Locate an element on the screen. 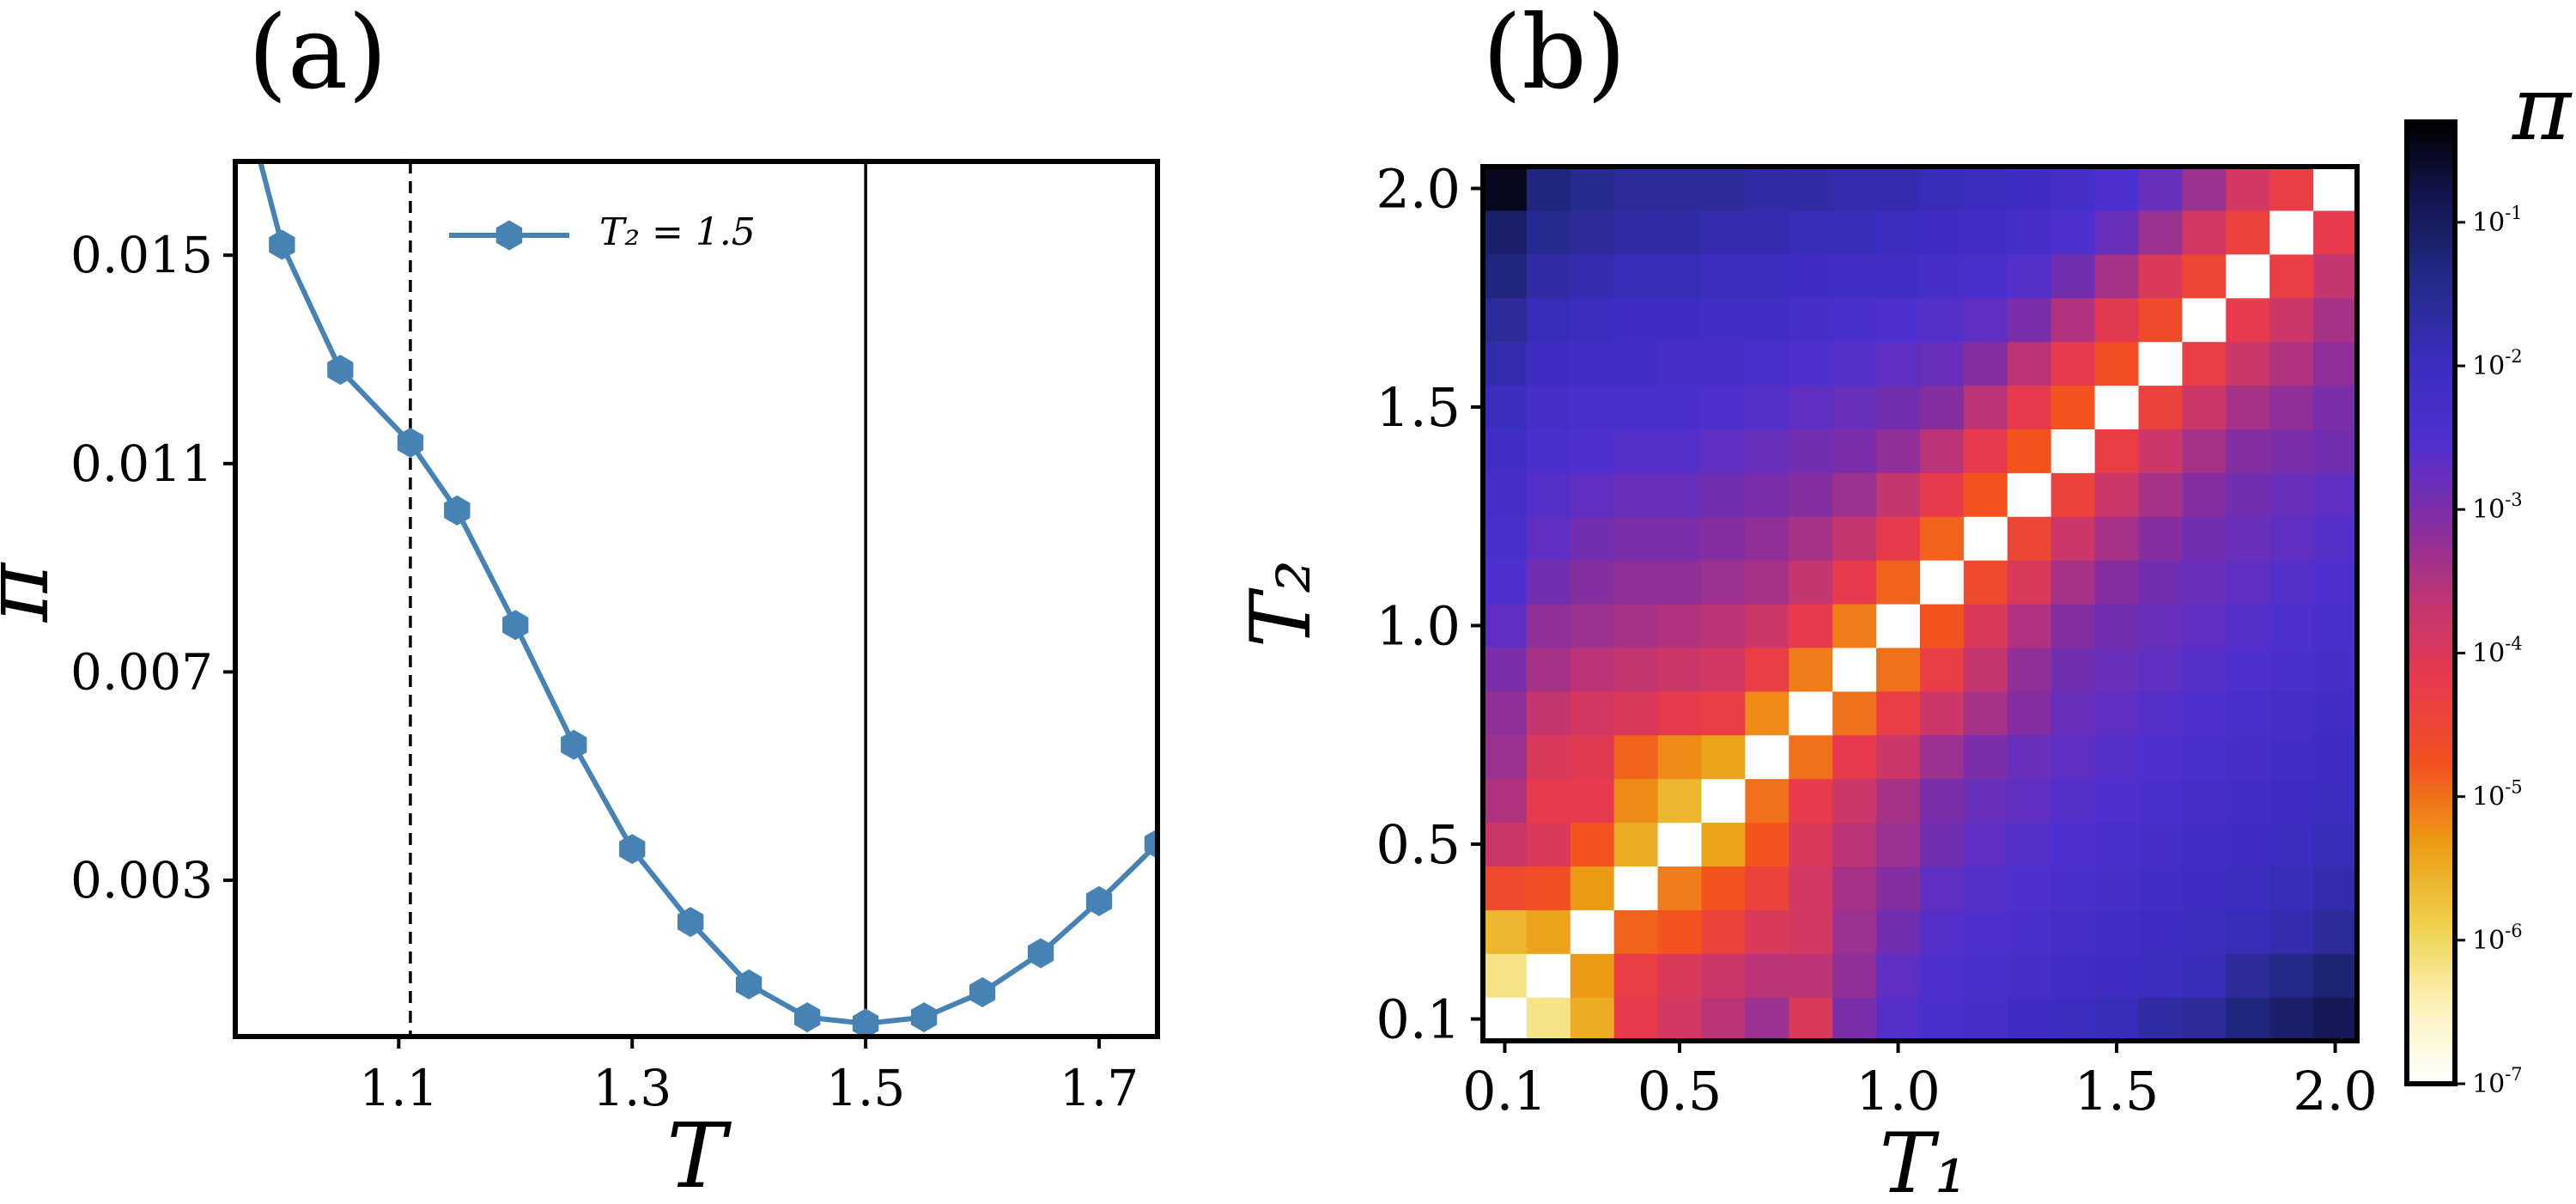 The width and height of the screenshot is (2576, 1204). x-tick: 1.5 is located at coordinates (865, 1077).